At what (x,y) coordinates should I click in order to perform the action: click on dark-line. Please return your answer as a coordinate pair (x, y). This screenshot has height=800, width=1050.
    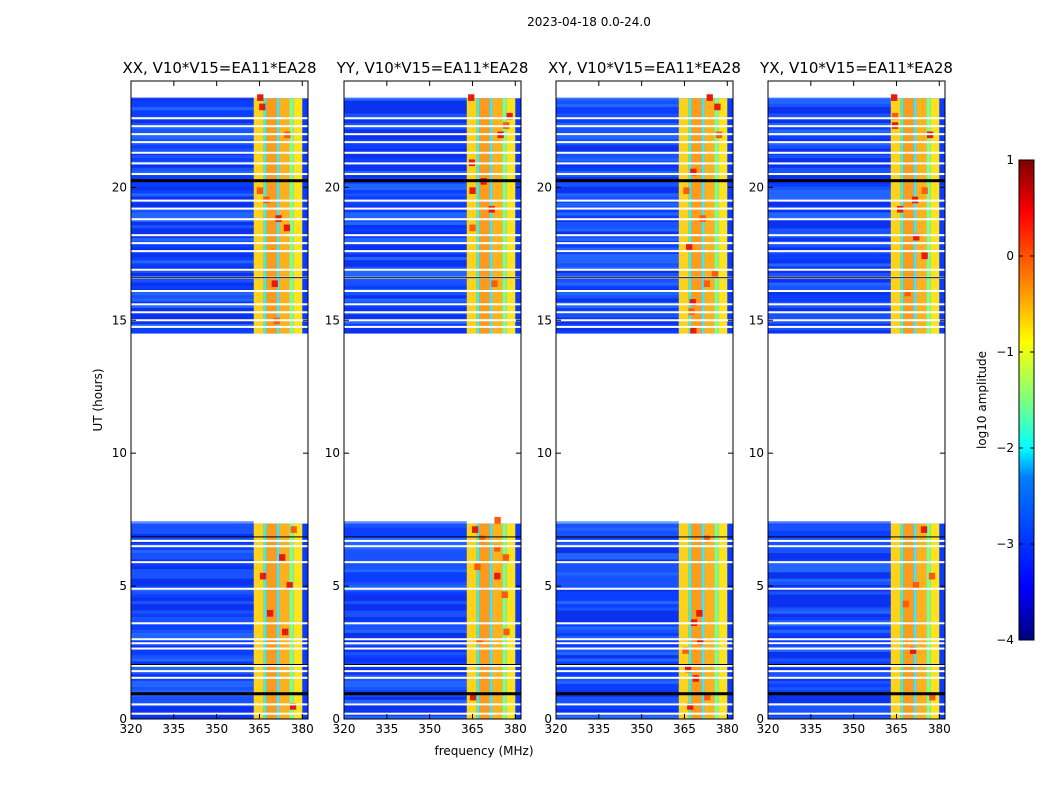
    Looking at the image, I should click on (432, 181).